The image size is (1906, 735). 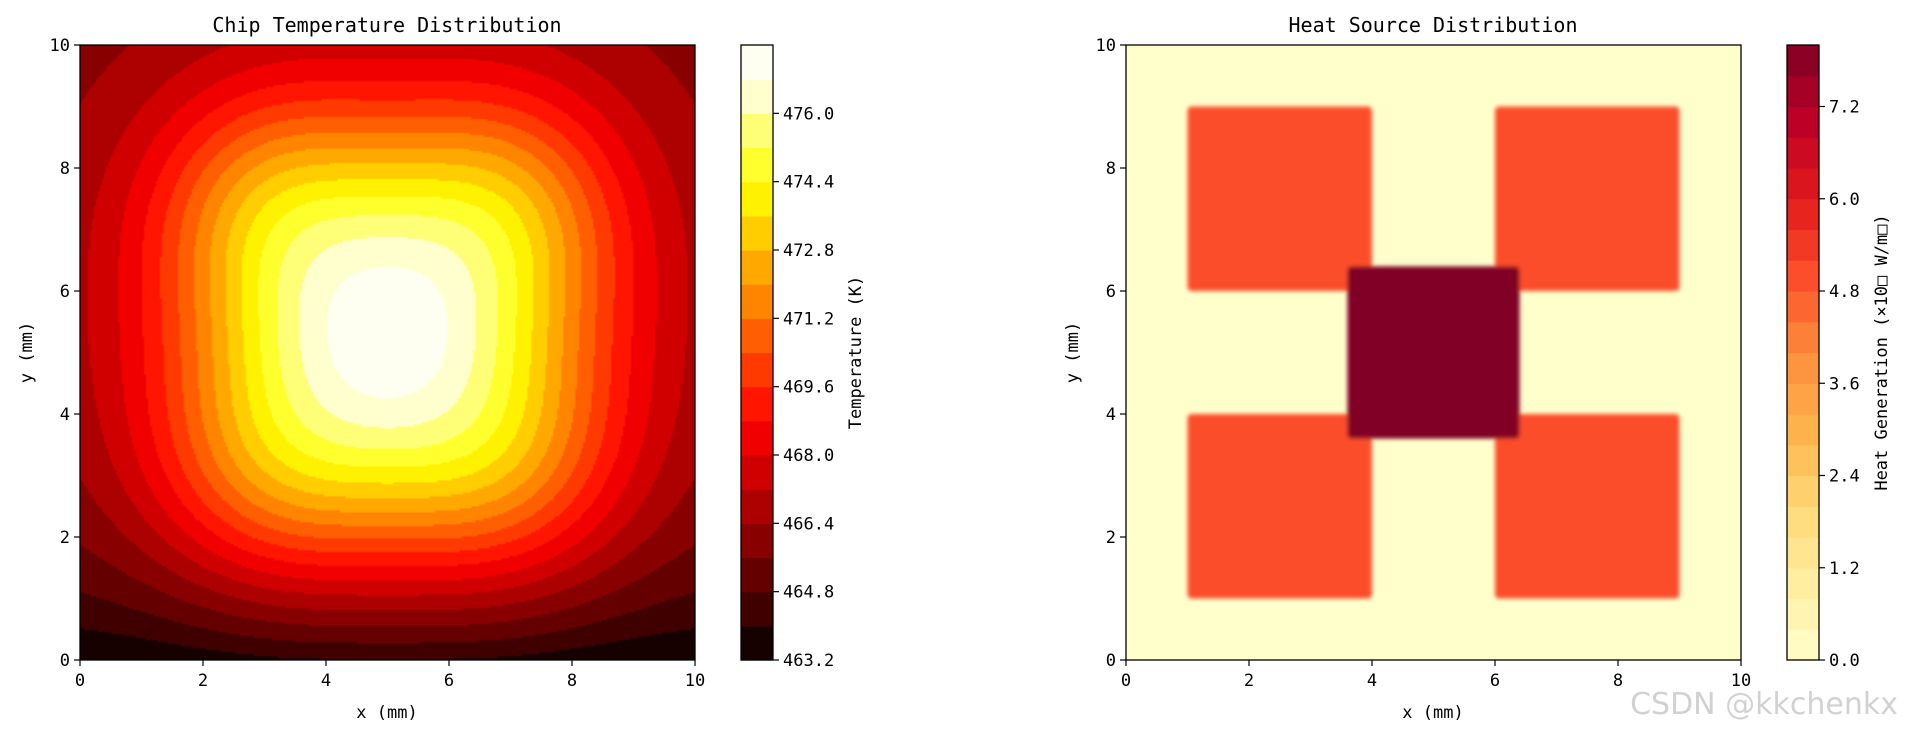 I want to click on heat-source-colorbar-tick-label: 0.0, so click(x=1844, y=661).